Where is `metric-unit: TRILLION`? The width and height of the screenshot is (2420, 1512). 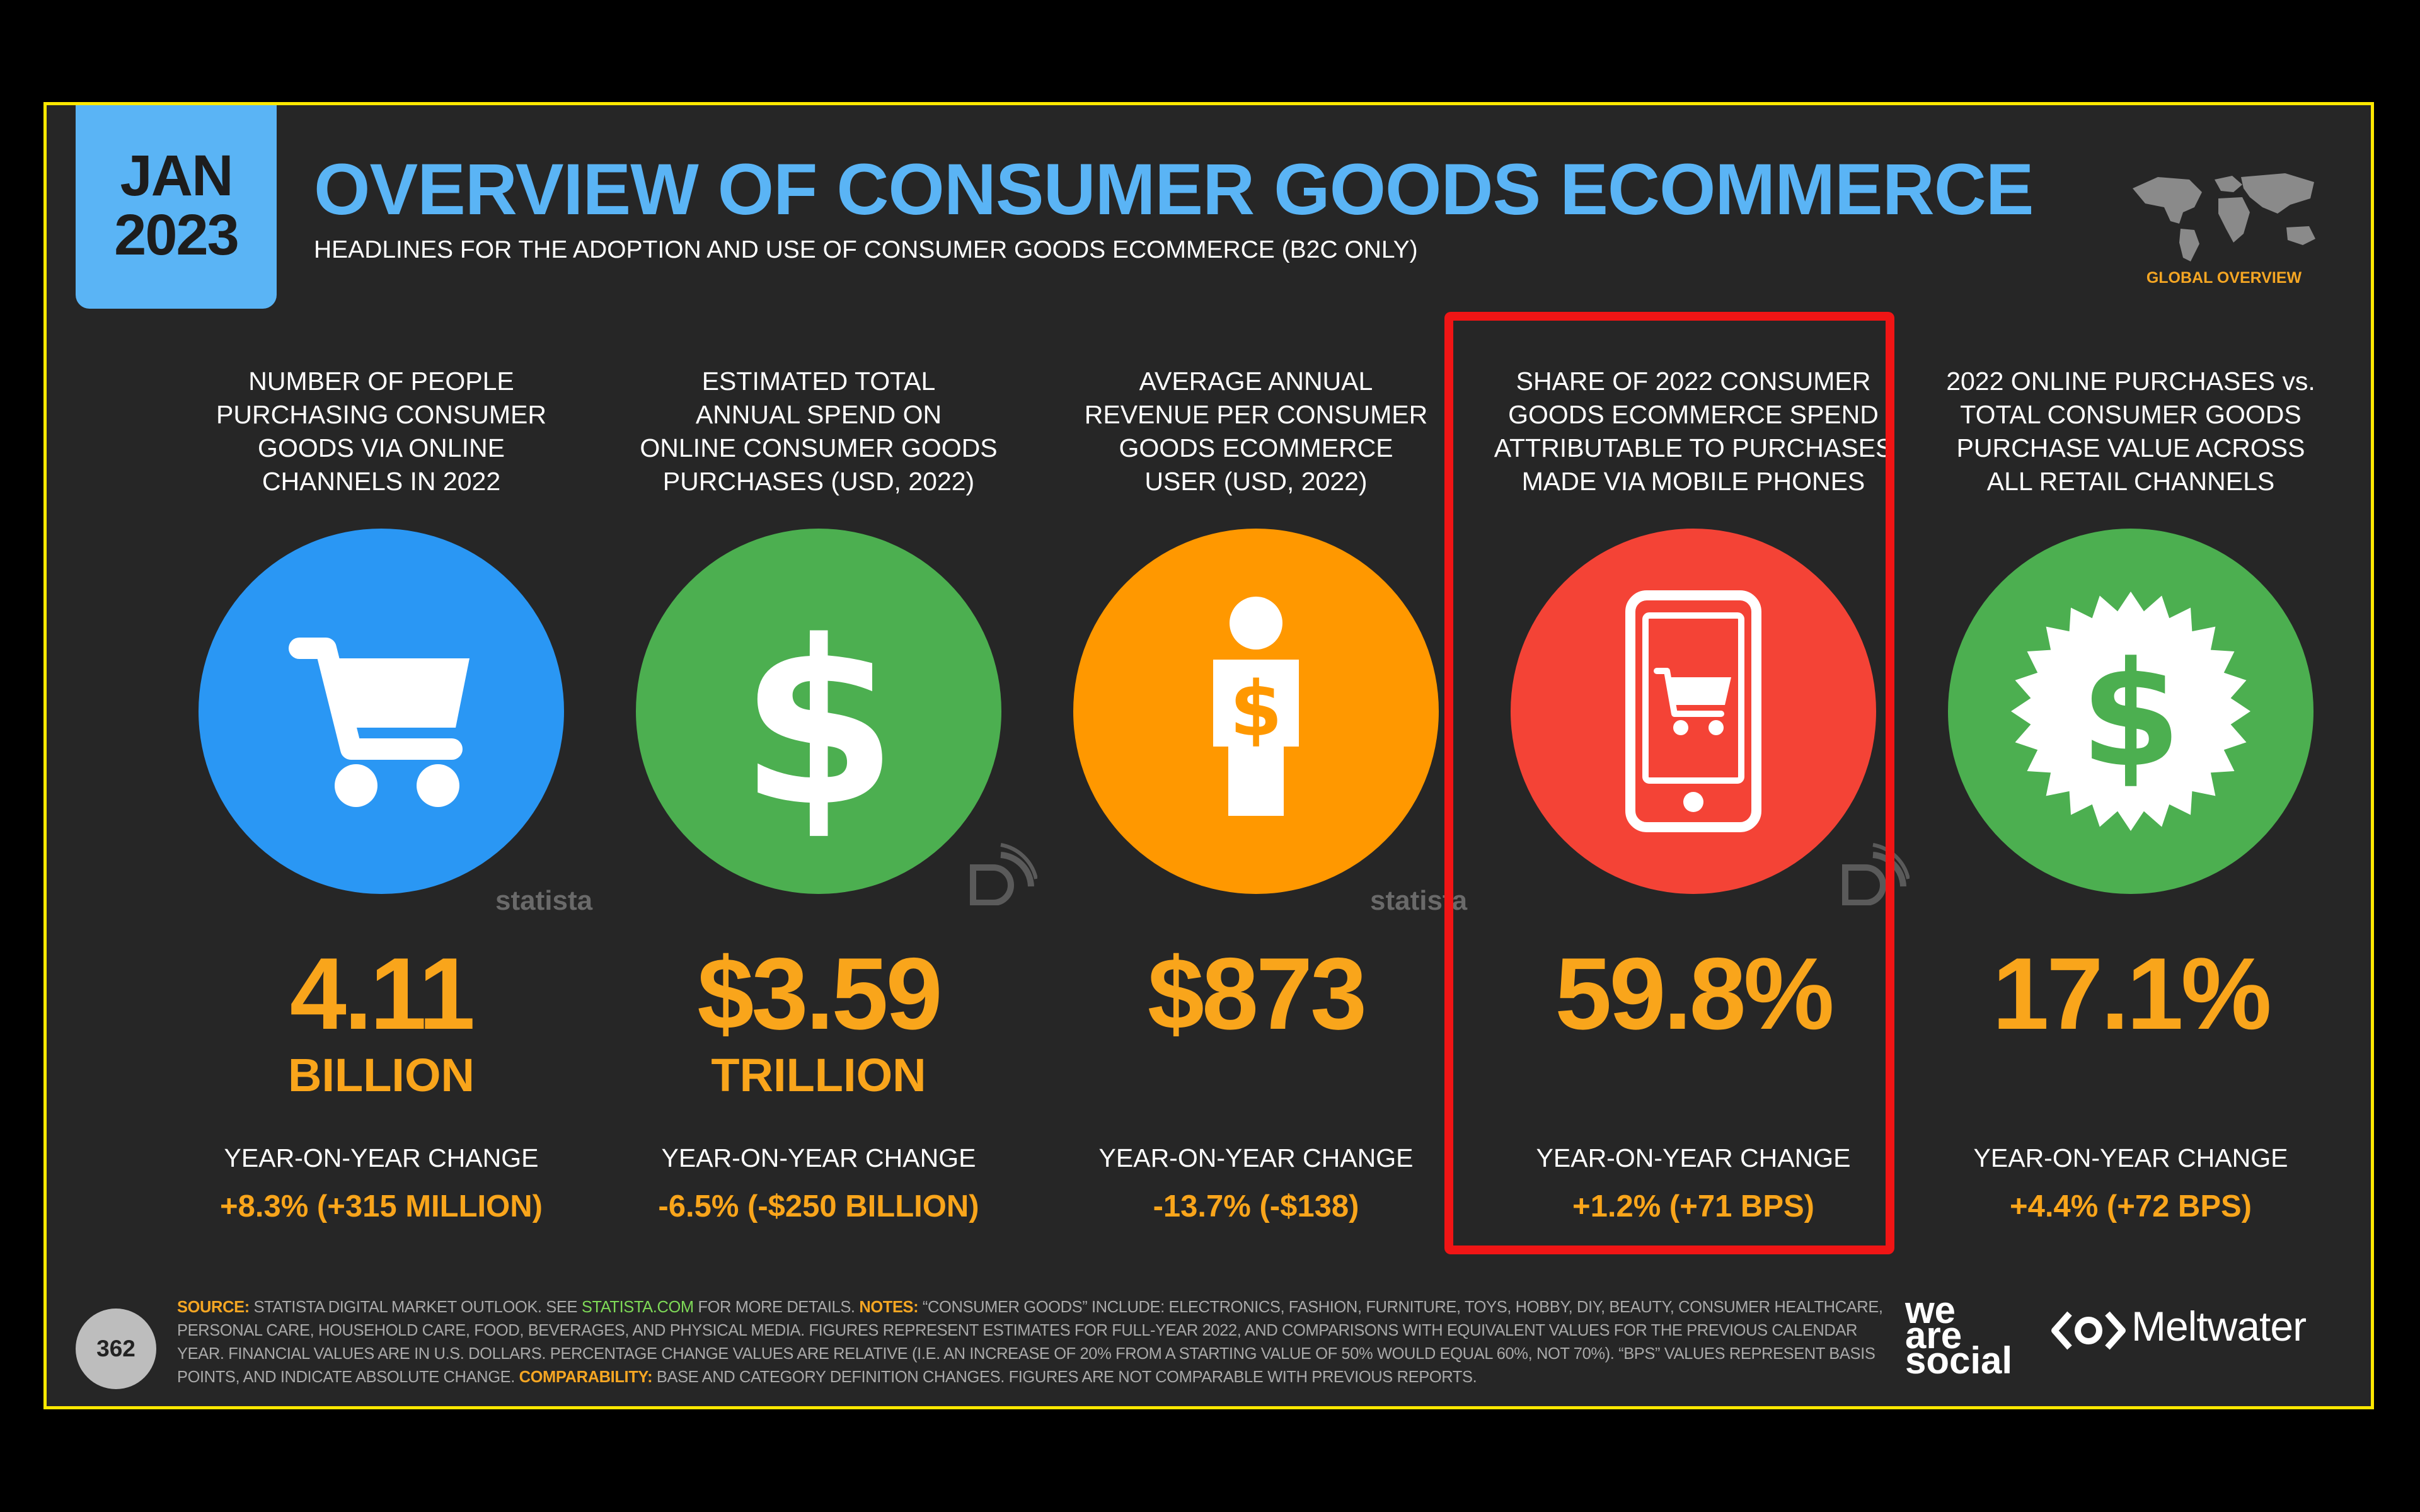 metric-unit: TRILLION is located at coordinates (819, 1075).